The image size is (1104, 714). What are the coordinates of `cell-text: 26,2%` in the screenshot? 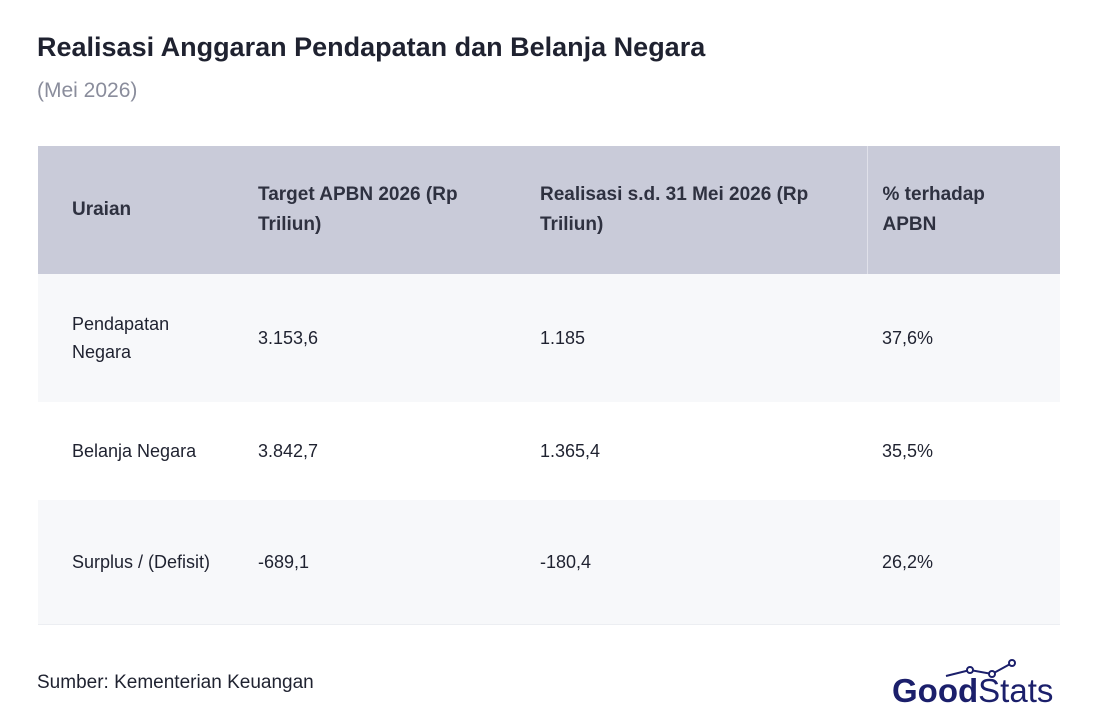 It's located at (908, 561).